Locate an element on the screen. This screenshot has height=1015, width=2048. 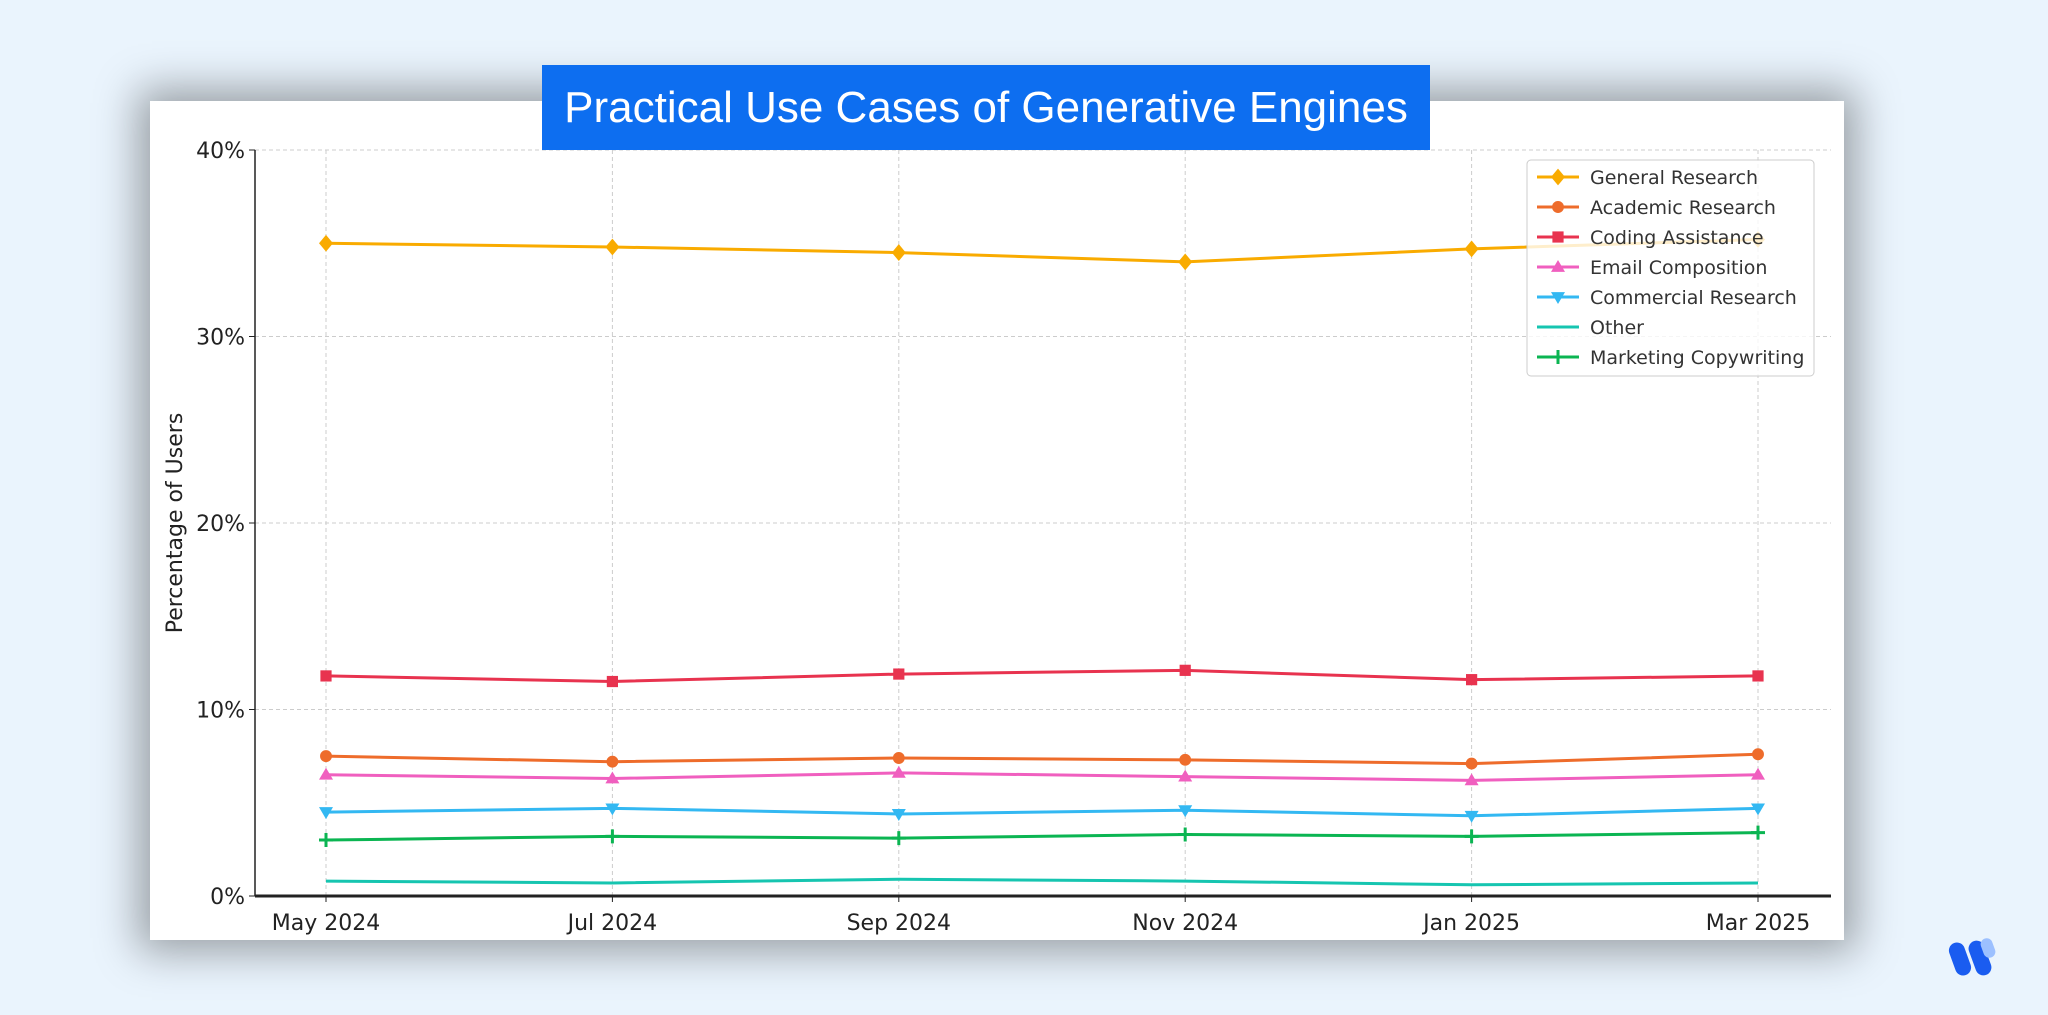
x-tick-label: Nov 2024 is located at coordinates (1185, 923).